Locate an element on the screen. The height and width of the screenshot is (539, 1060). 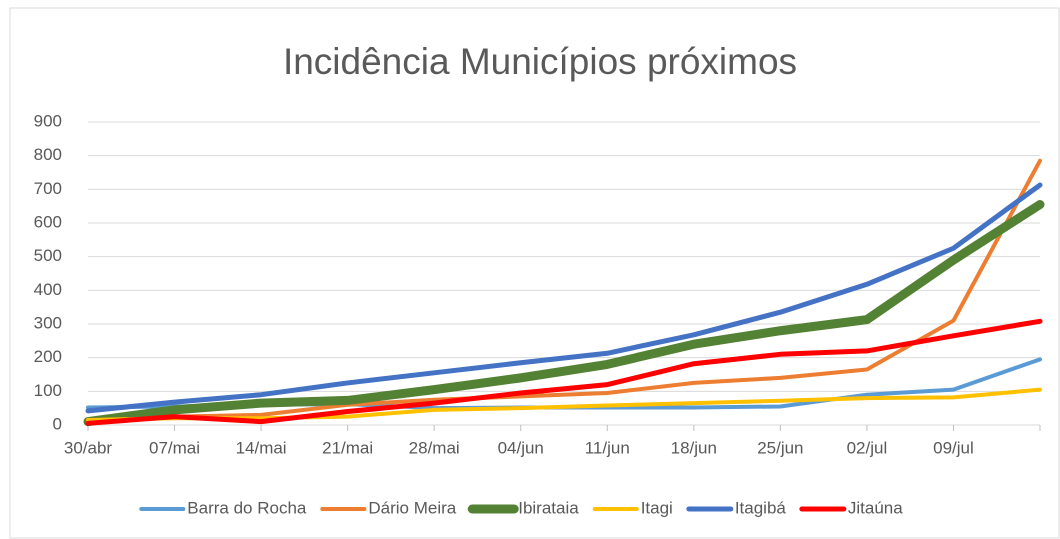
y-tick-label: 500 is located at coordinates (48, 255).